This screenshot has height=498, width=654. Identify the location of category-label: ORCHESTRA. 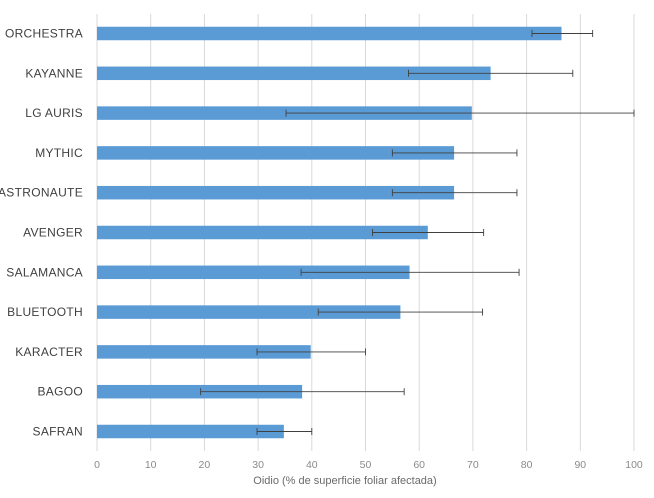
(44, 34).